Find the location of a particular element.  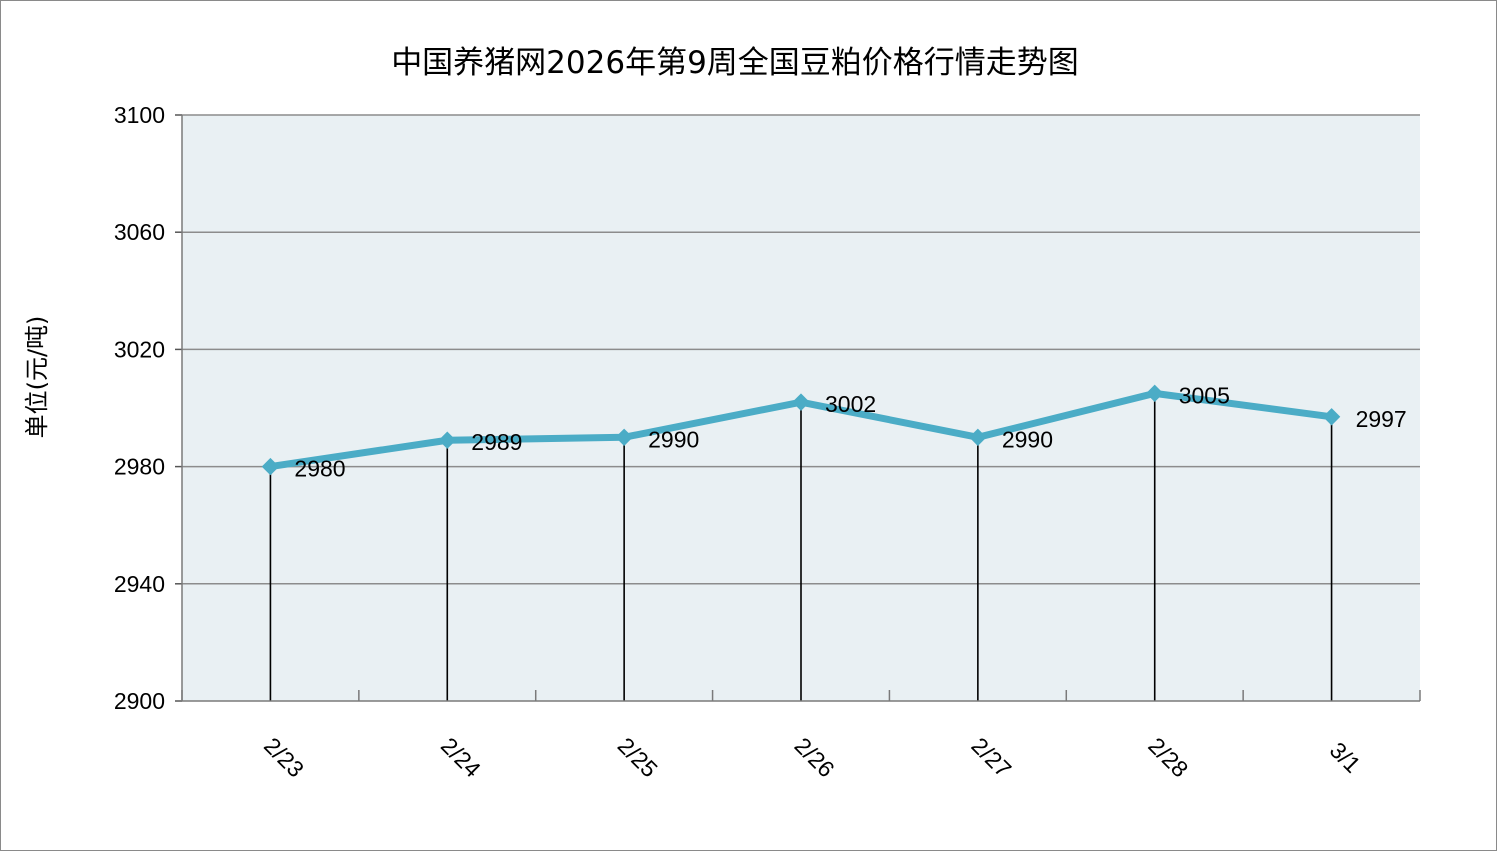

y-tick-label: 2940 is located at coordinates (139, 584).